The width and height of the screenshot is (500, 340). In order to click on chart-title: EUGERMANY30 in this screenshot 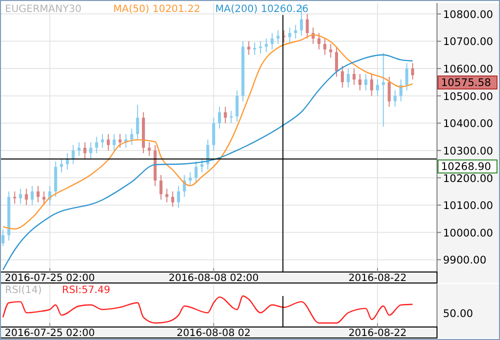, I will do `click(43, 9)`.